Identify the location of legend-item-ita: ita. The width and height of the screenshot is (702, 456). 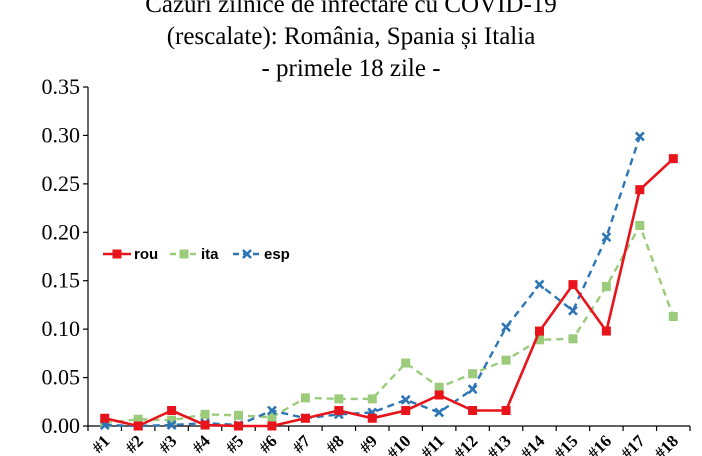
(194, 254).